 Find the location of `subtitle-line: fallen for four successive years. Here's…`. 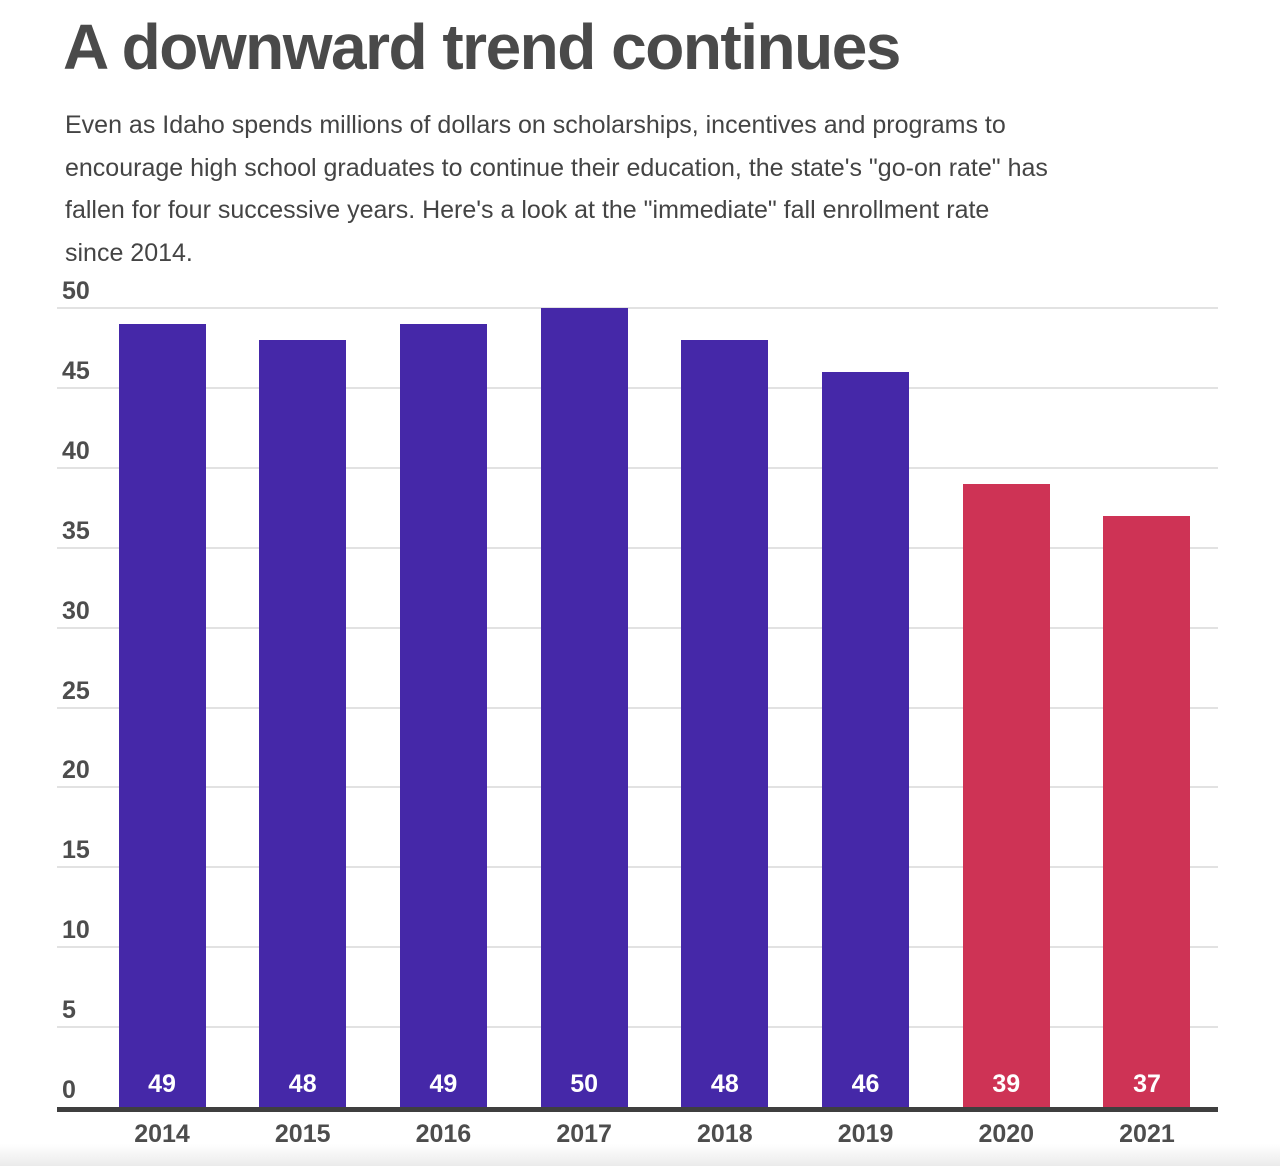

subtitle-line: fallen for four successive years. Here's… is located at coordinates (527, 210).